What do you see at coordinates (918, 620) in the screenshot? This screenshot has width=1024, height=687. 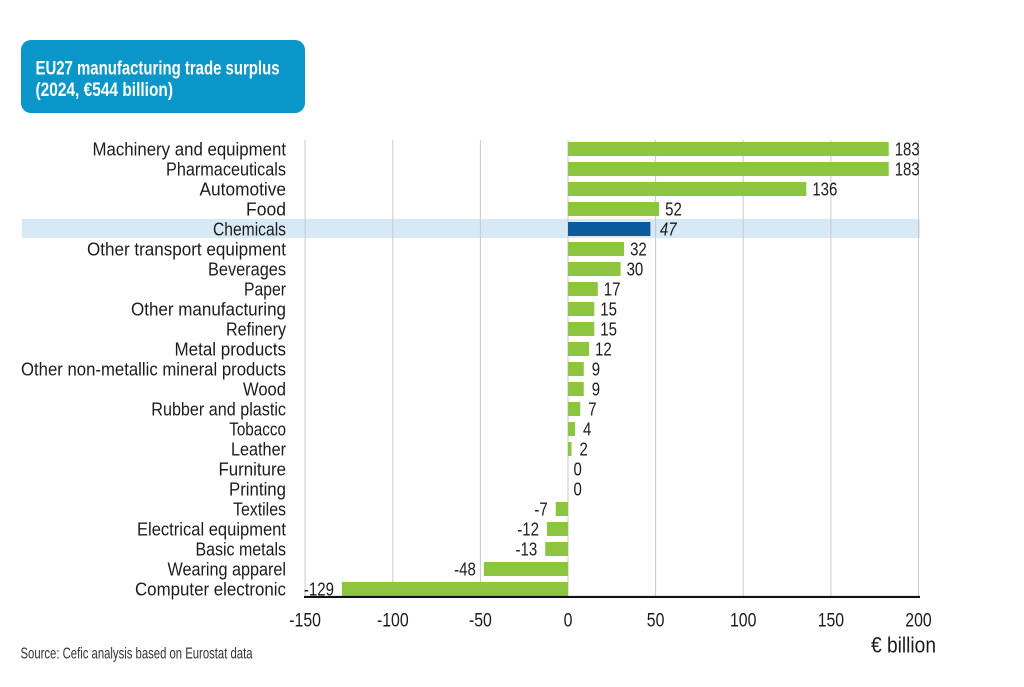 I see `svg-text: 200` at bounding box center [918, 620].